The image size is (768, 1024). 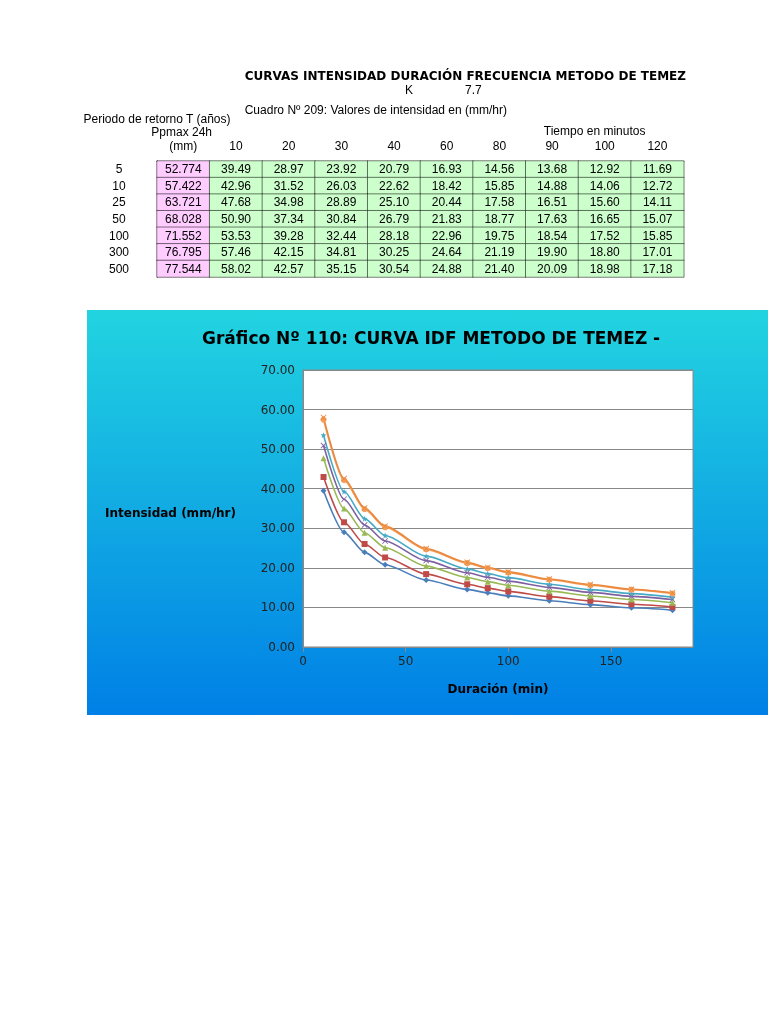 What do you see at coordinates (394, 235) in the screenshot?
I see `data-label: 28.18` at bounding box center [394, 235].